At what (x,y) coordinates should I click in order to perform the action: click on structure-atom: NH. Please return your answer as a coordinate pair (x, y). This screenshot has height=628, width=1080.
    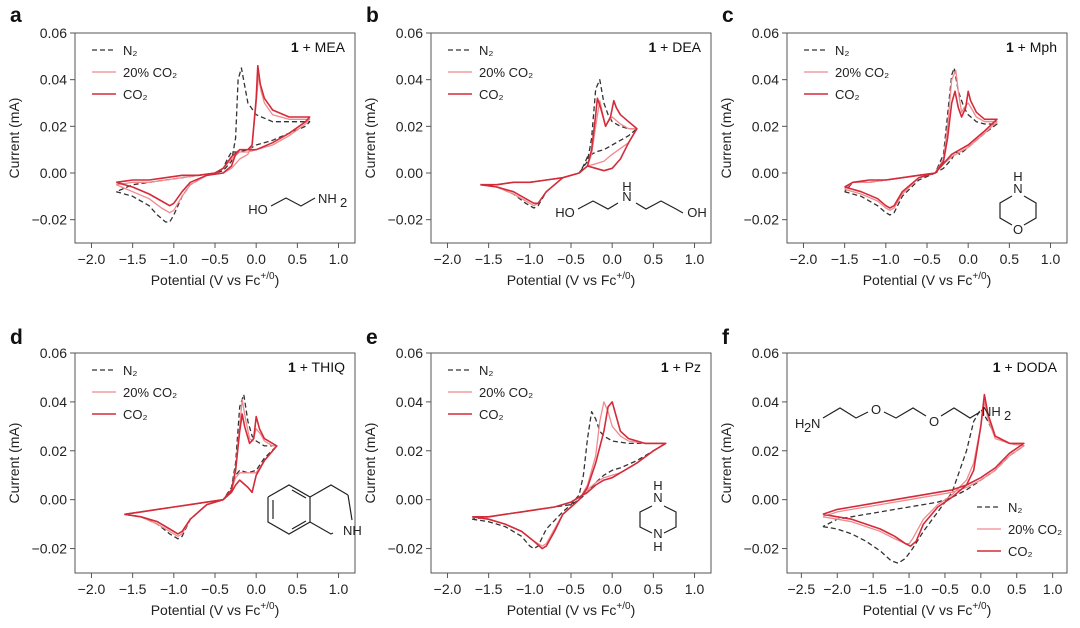
    Looking at the image, I should click on (991, 411).